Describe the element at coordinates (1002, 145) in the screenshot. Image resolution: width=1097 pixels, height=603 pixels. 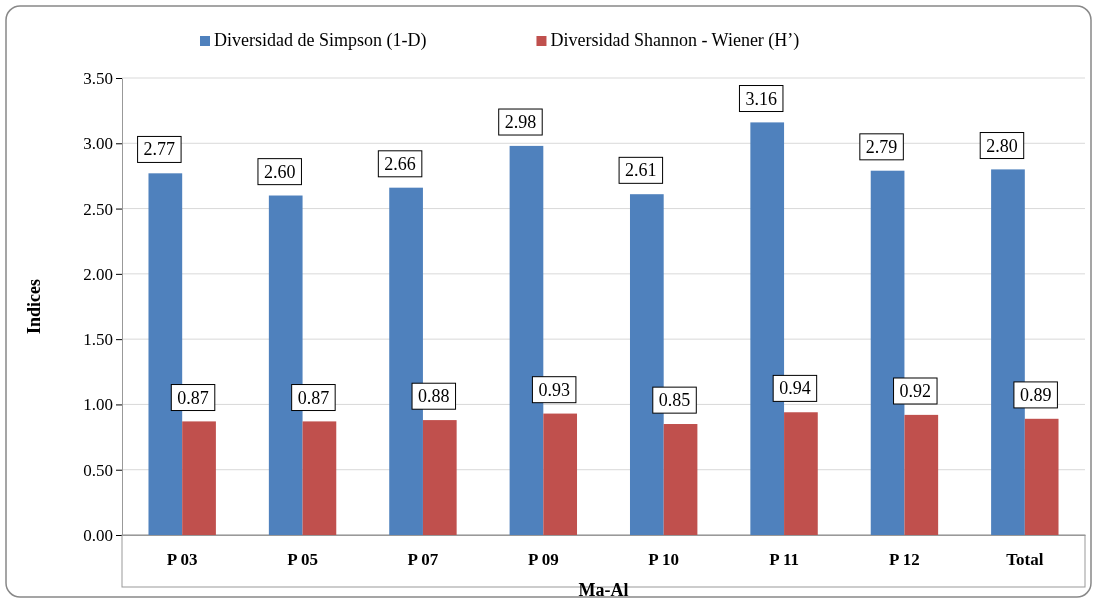
I see `data-label: 2.80` at that location.